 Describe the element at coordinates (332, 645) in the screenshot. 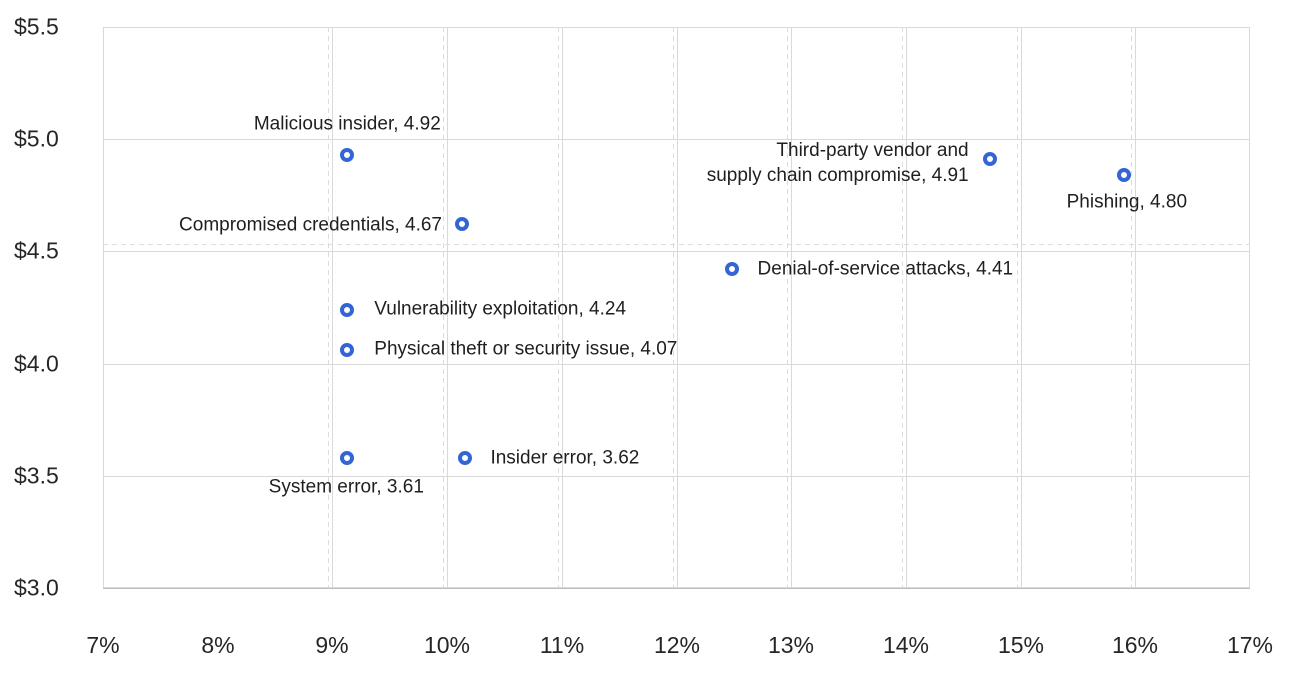

I see `x-axis-tick-label: 9%` at that location.